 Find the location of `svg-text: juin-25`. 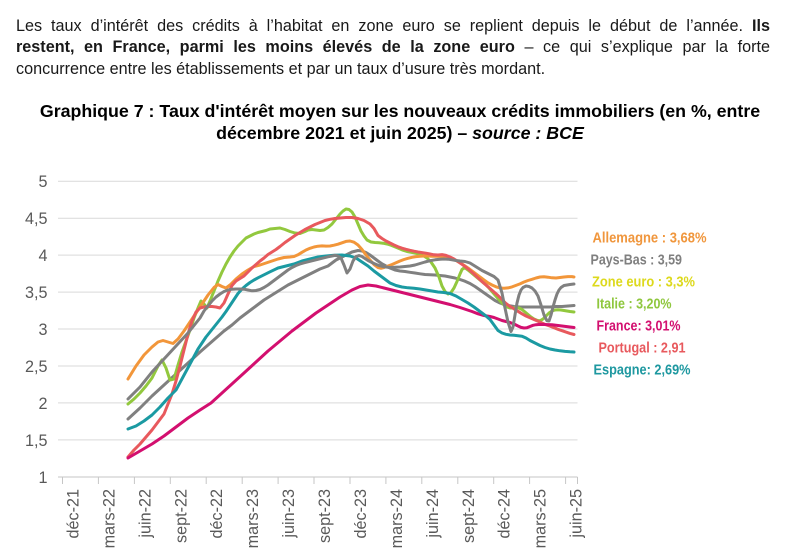

svg-text: juin-25 is located at coordinates (577, 514).